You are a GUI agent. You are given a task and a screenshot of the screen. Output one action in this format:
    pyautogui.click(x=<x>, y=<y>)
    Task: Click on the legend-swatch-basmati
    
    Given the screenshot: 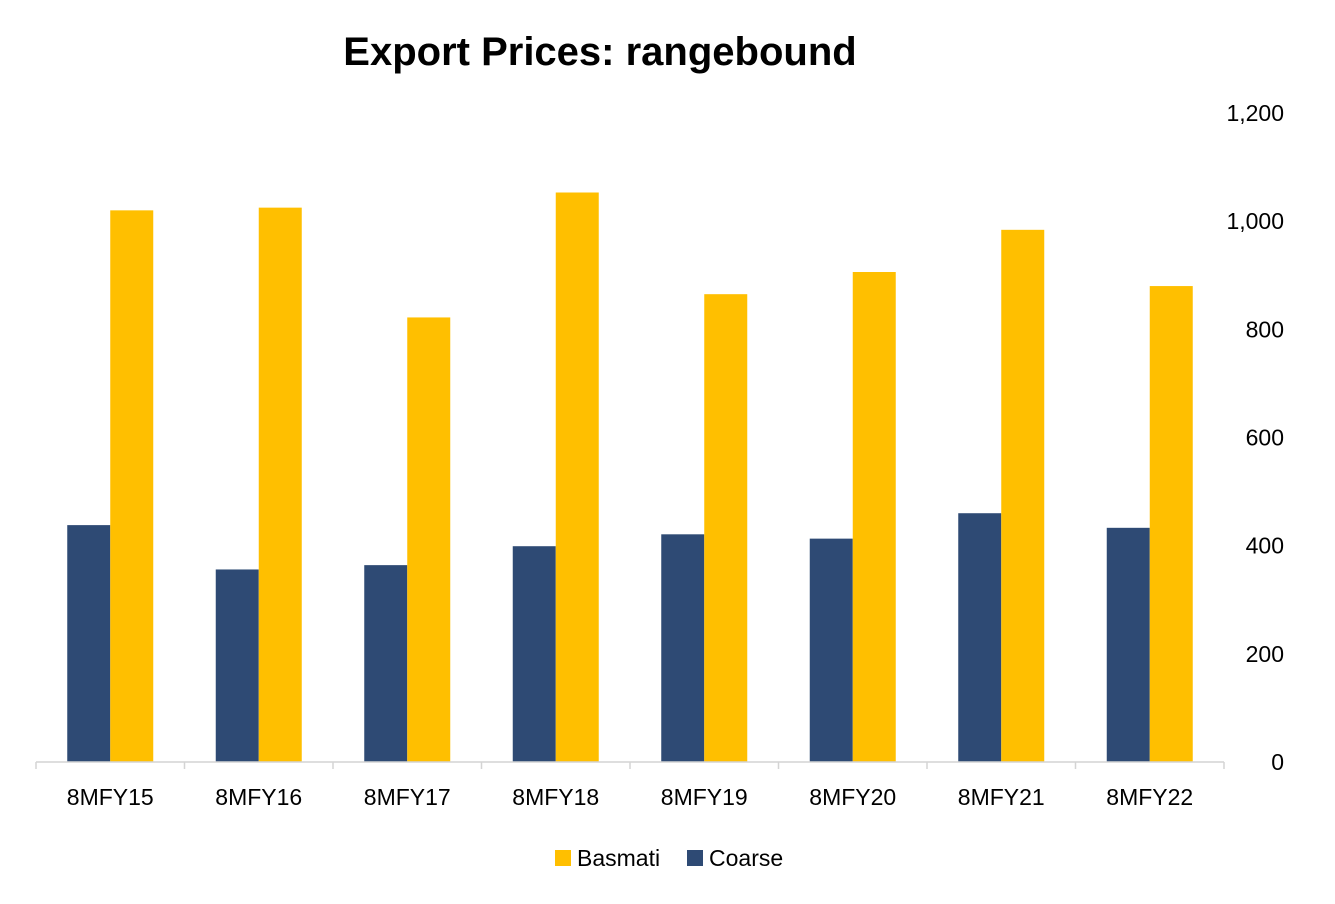 What is the action you would take?
    pyautogui.click(x=563, y=858)
    